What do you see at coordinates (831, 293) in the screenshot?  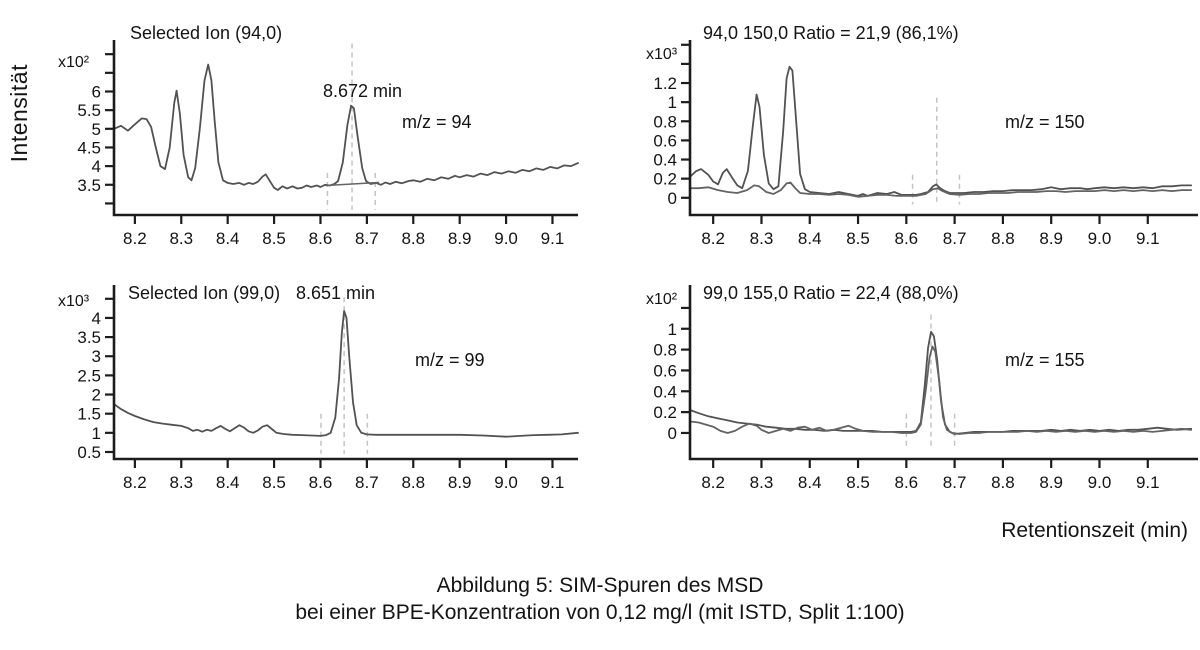 I see `panel-title-ratio-155: 99,0 155,0 Ratio = 22,4 (88,0%)` at bounding box center [831, 293].